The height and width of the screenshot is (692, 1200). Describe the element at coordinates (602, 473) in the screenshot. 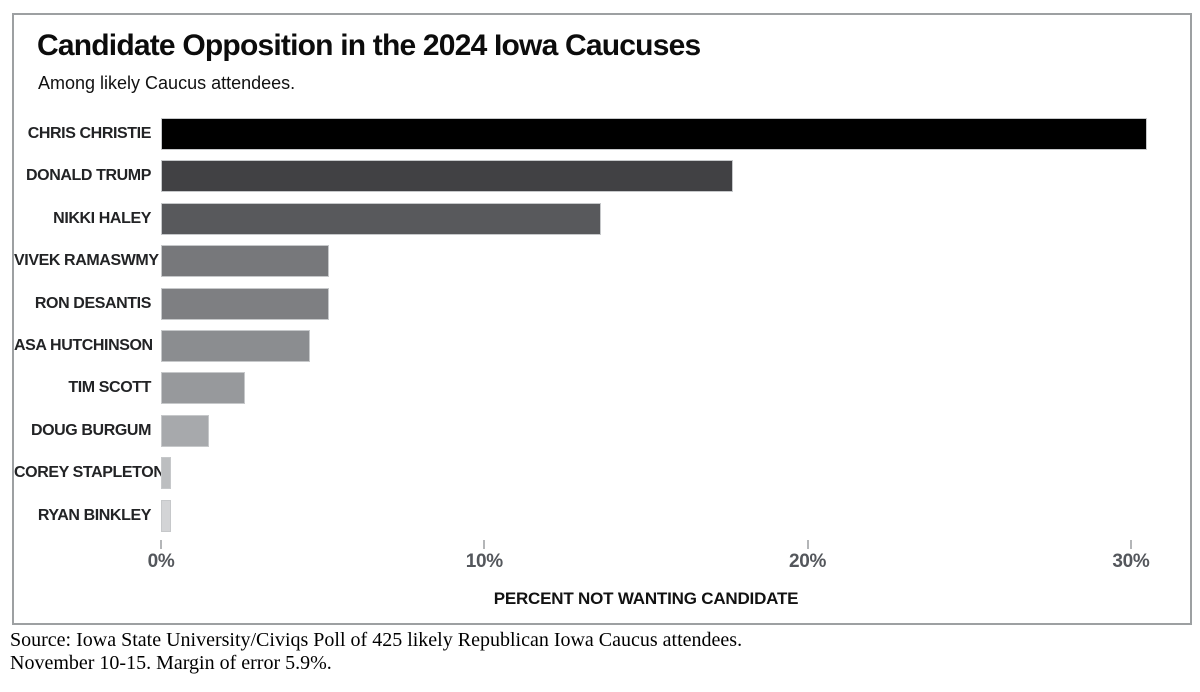

I see `bar-row: COREY STAPLETON` at that location.